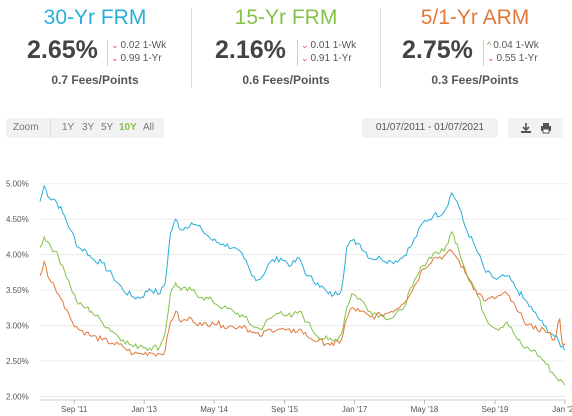 The height and width of the screenshot is (416, 572). What do you see at coordinates (535, 128) in the screenshot?
I see `chart-tools` at bounding box center [535, 128].